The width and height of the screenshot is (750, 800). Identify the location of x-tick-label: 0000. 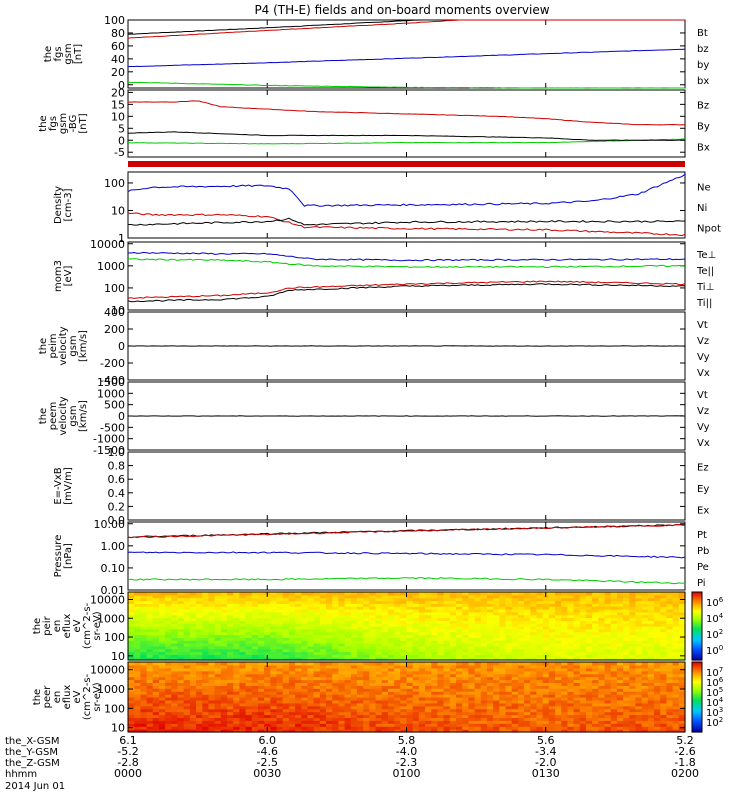
(128, 773).